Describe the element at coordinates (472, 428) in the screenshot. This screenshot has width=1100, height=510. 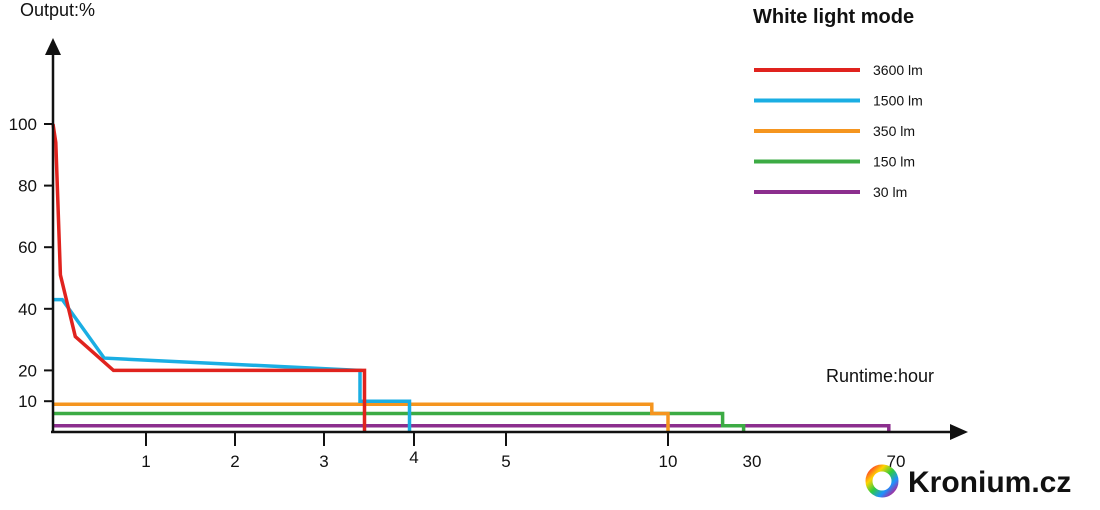
I see `series-line-30-lm` at that location.